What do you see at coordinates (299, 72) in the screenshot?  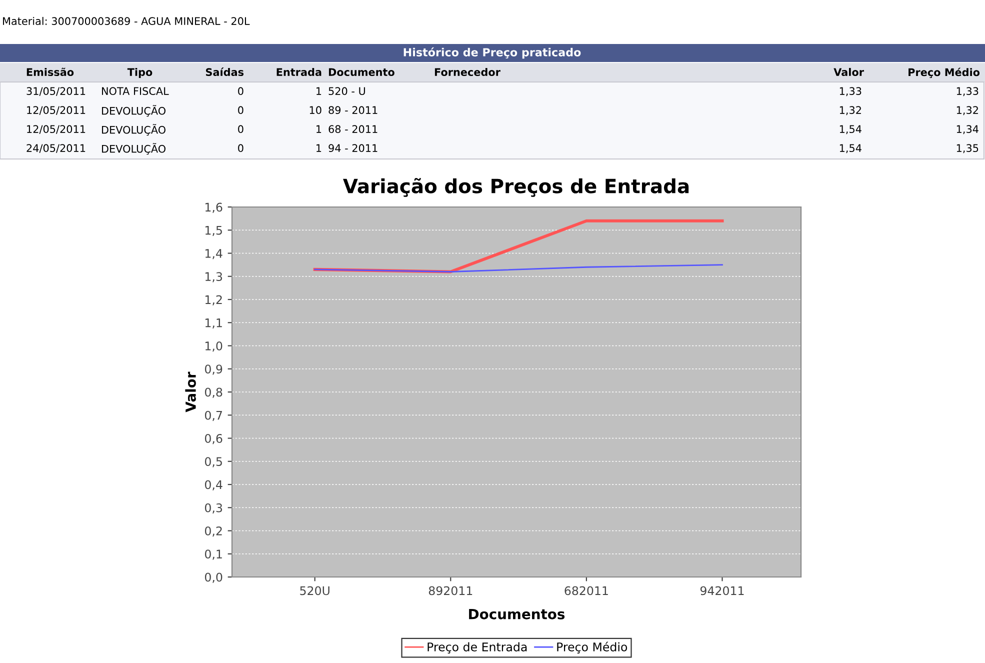 I see `text: Entrada` at bounding box center [299, 72].